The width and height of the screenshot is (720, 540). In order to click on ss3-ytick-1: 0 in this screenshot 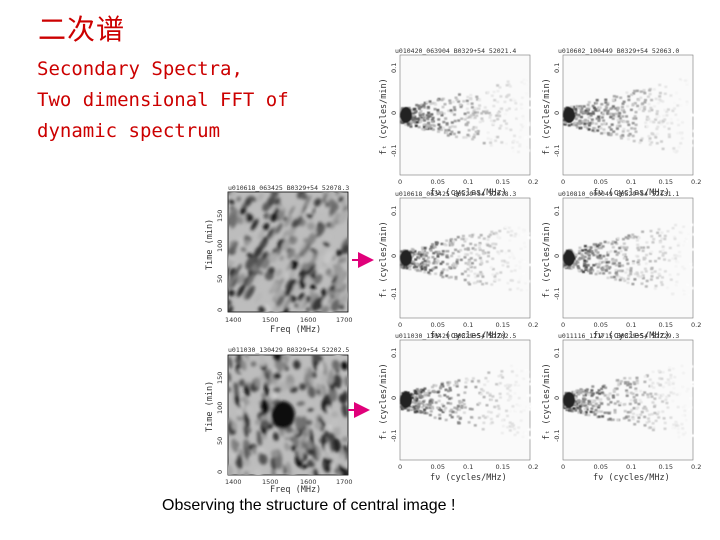, I will do `click(394, 256)`.